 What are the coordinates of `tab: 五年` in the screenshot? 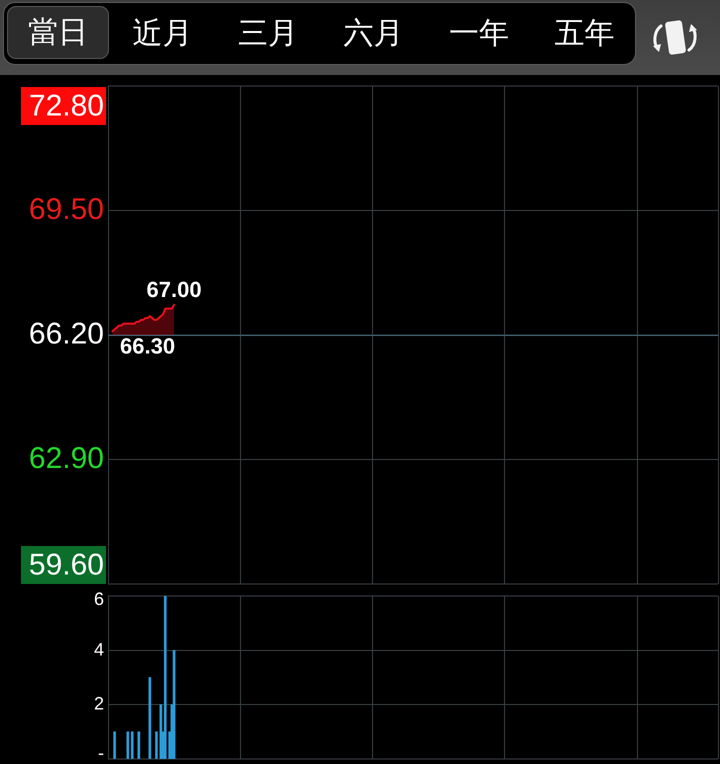 It's located at (584, 33).